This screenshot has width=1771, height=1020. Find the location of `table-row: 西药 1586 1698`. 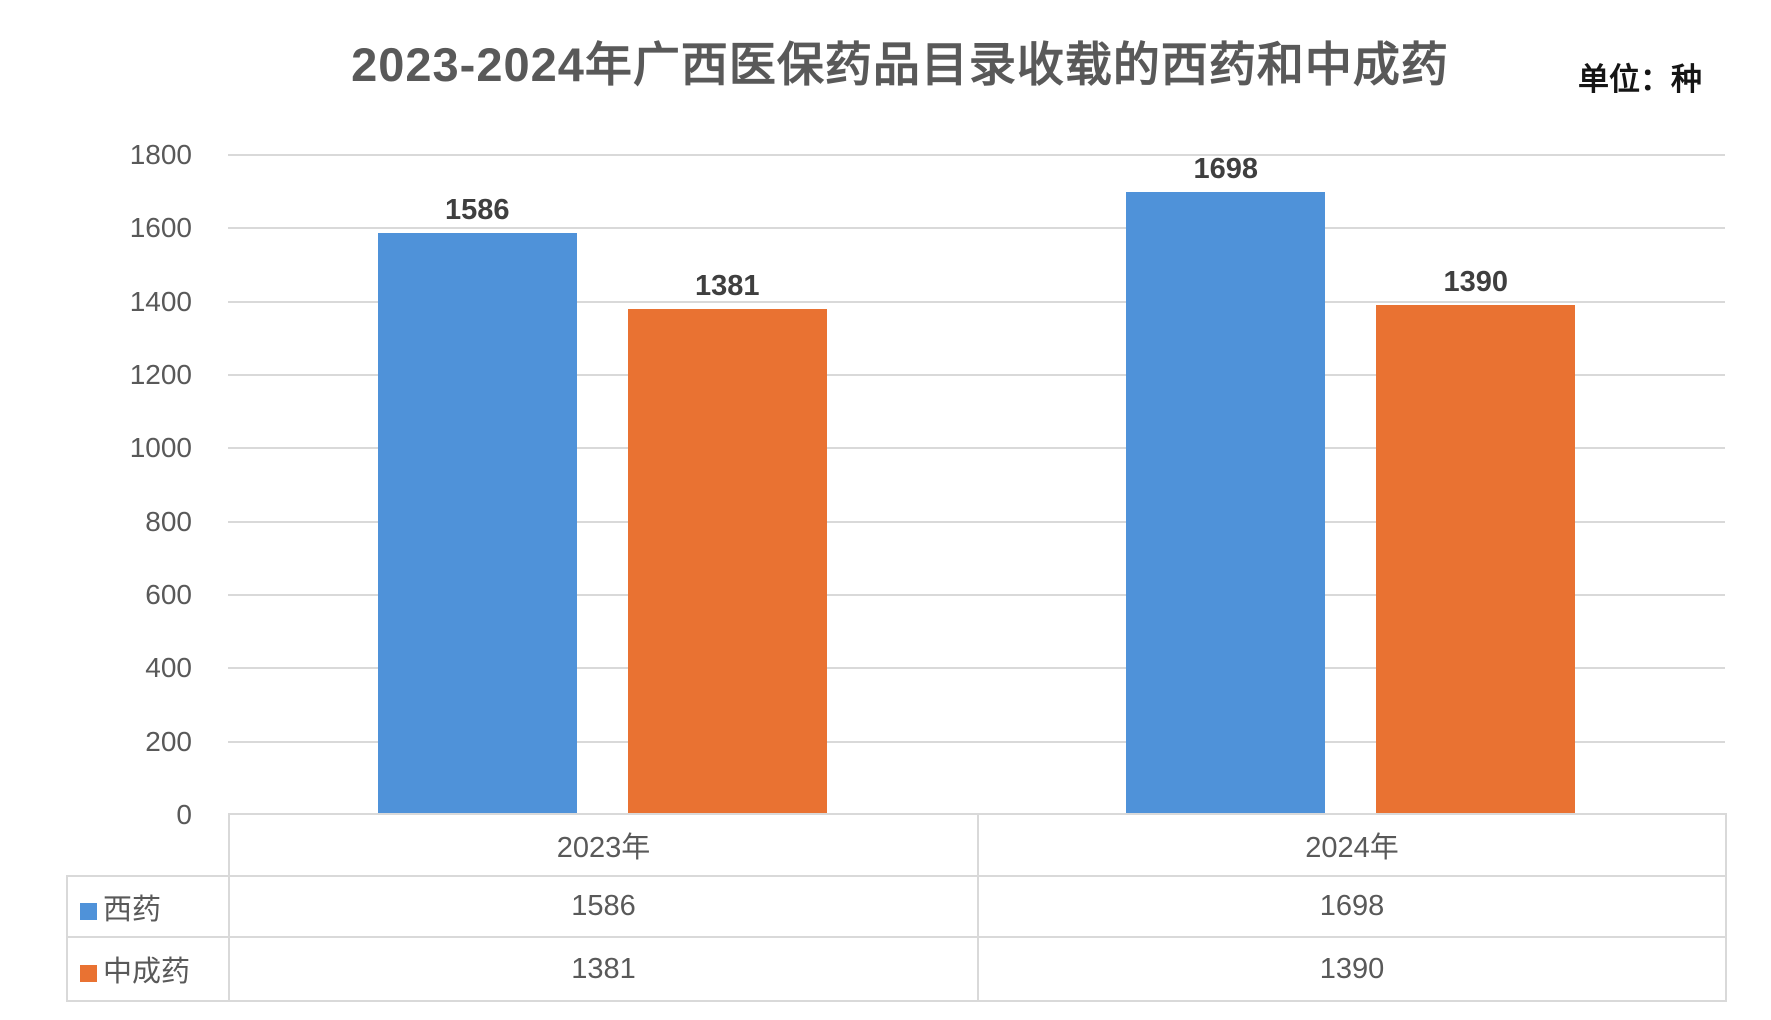

table-row: 西药 1586 1698 is located at coordinates (896, 906).